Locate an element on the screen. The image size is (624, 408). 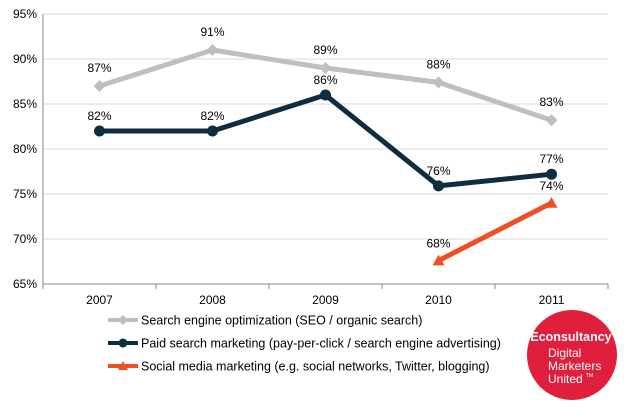
y-tick-label: 70% is located at coordinates (25, 239).